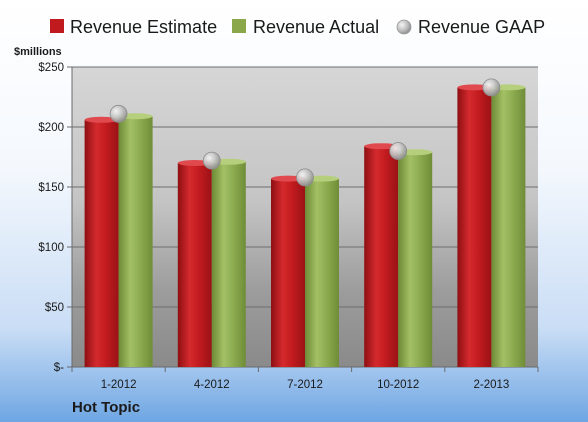 The width and height of the screenshot is (588, 422). What do you see at coordinates (119, 385) in the screenshot?
I see `x-tick-label: 1-2012` at bounding box center [119, 385].